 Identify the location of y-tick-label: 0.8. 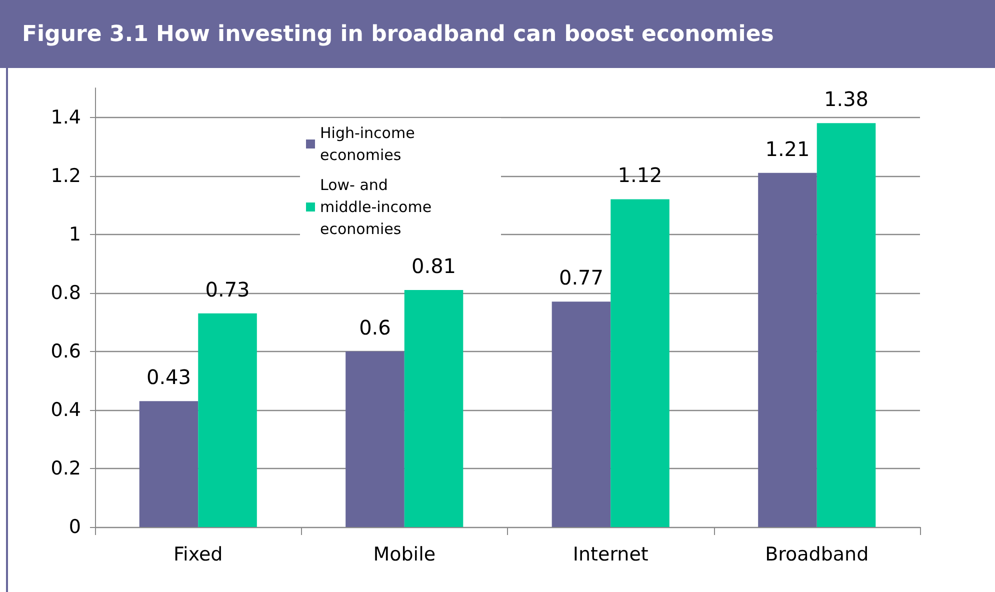
(65, 293).